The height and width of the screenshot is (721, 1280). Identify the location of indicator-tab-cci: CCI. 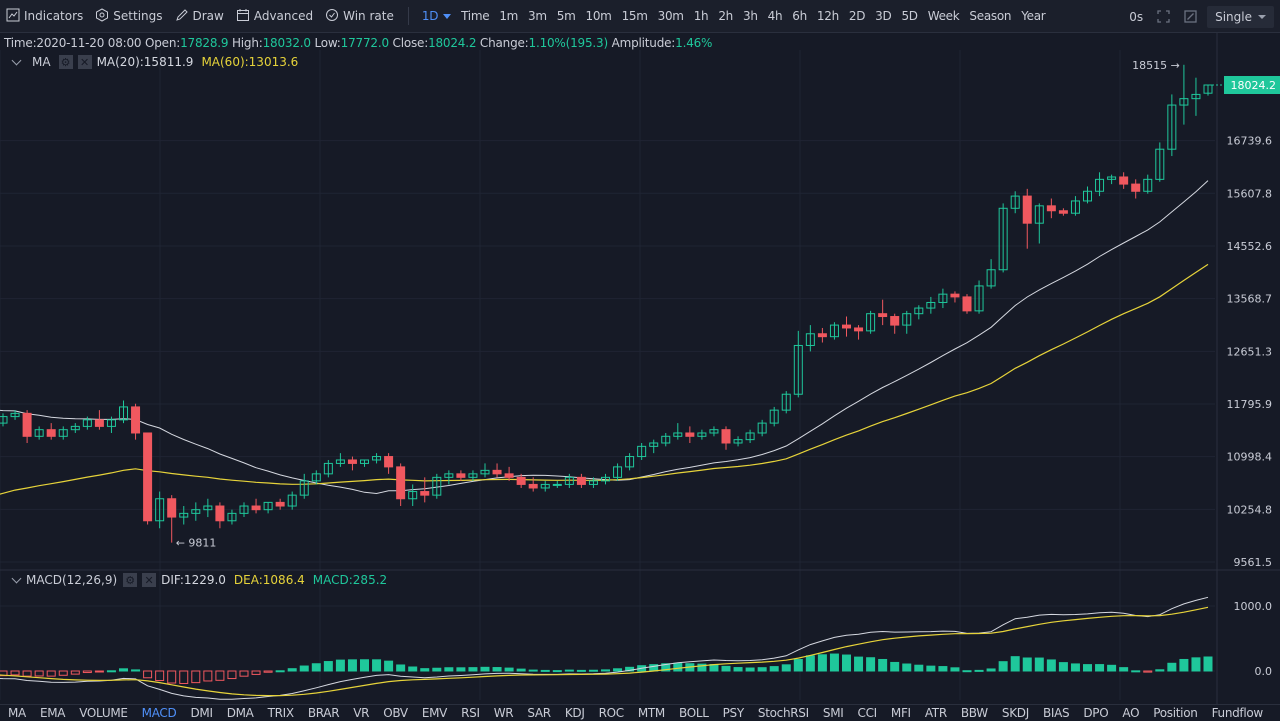
(867, 713).